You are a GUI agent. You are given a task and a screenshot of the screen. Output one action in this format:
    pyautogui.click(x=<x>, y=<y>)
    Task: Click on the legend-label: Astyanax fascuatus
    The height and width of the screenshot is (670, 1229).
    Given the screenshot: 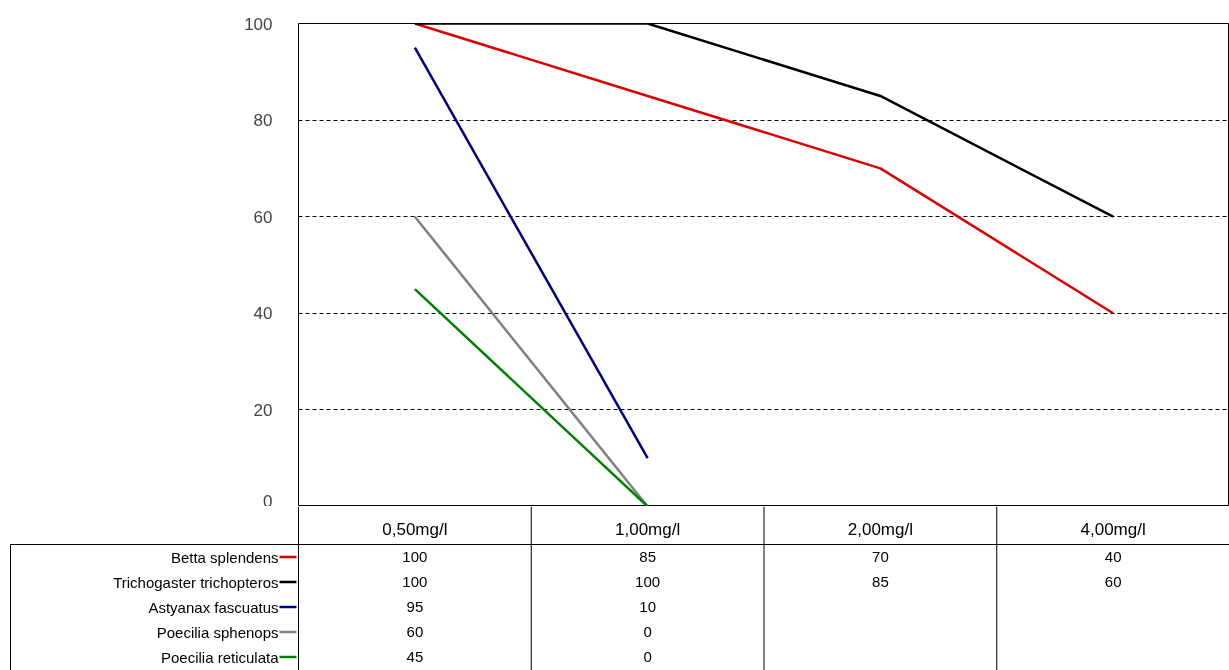 What is the action you would take?
    pyautogui.click(x=213, y=607)
    